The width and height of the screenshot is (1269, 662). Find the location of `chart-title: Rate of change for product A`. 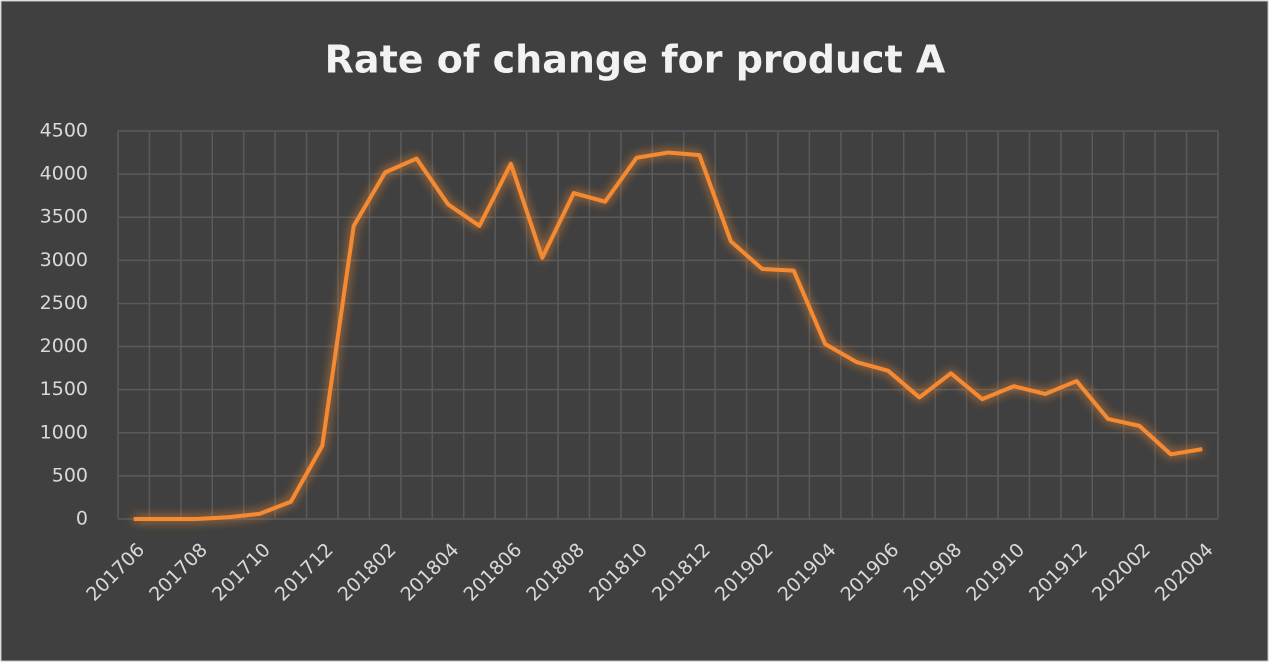

chart-title: Rate of change for product A is located at coordinates (635, 60).